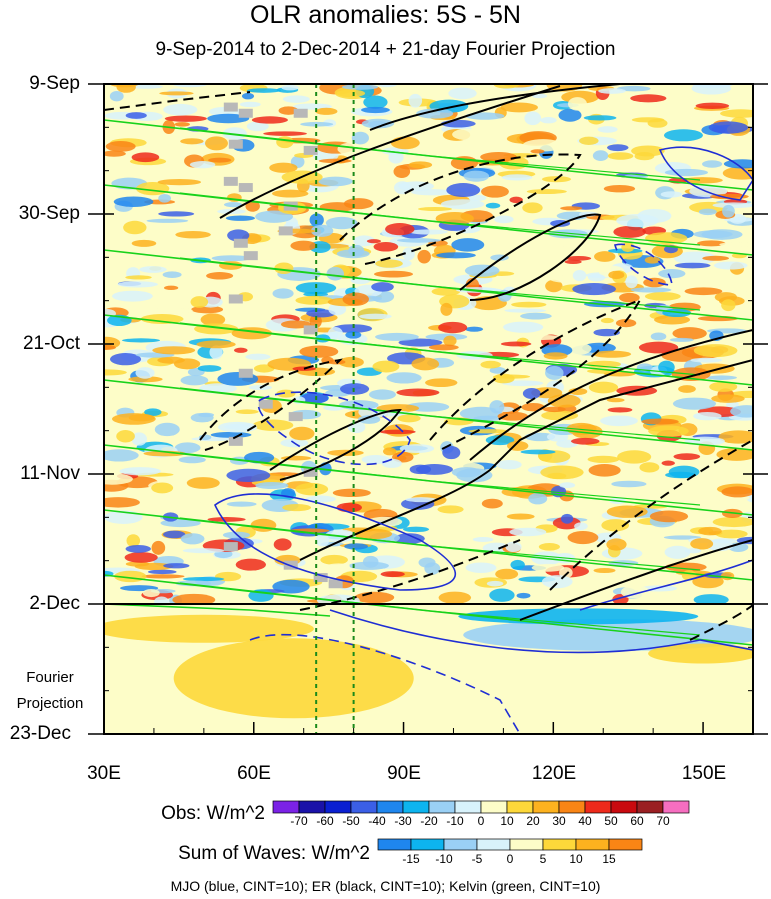  I want to click on obs-colorbar-cell, so click(416, 807).